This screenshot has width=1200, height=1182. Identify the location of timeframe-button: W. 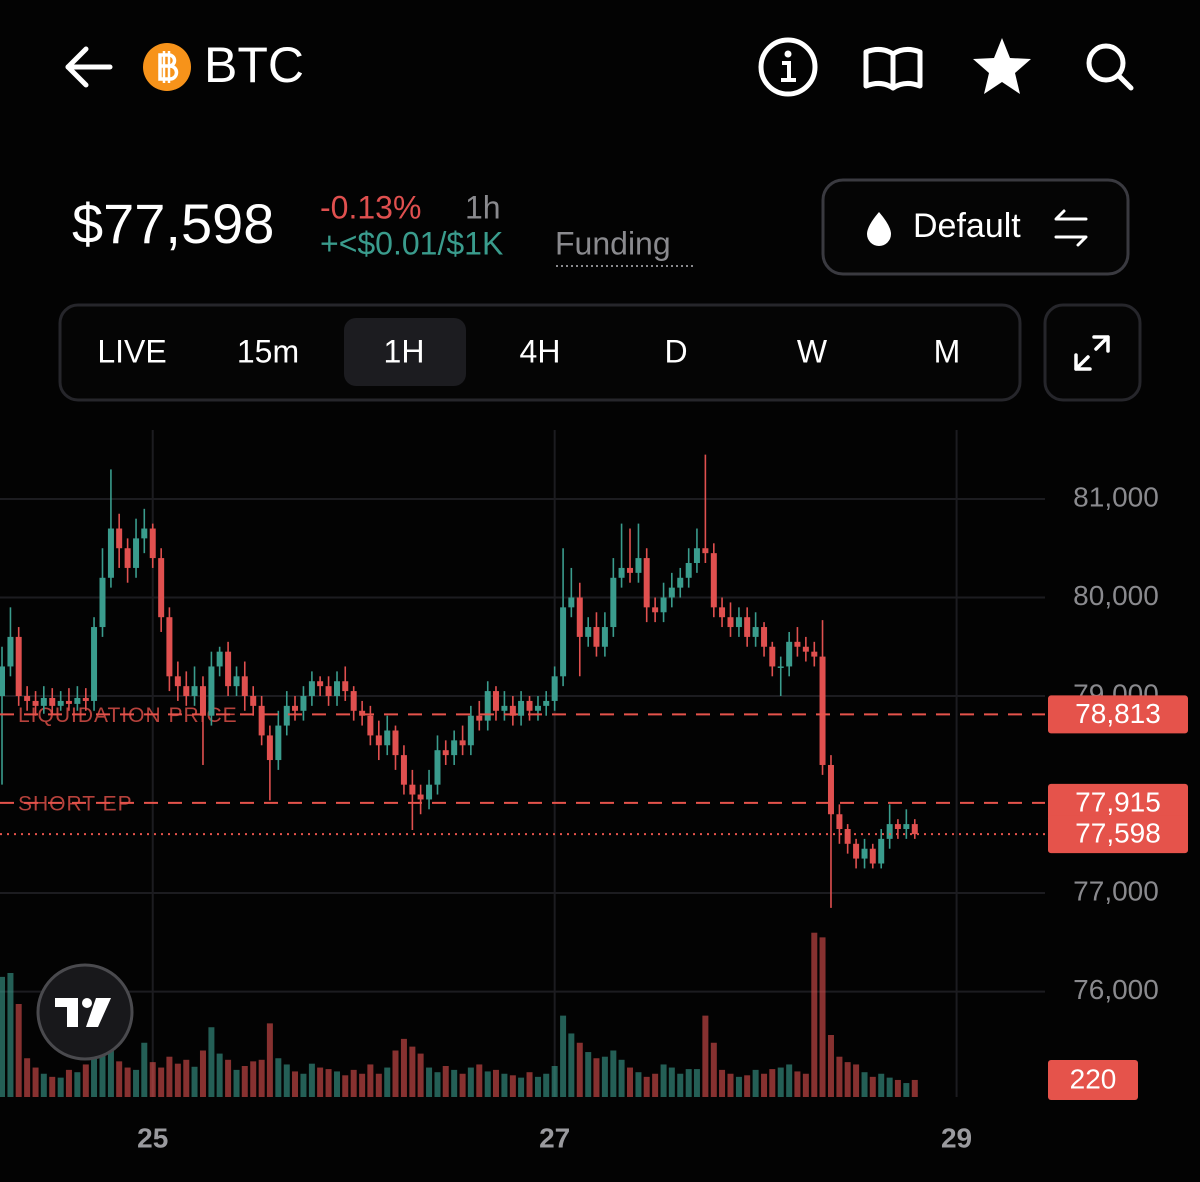
(812, 351).